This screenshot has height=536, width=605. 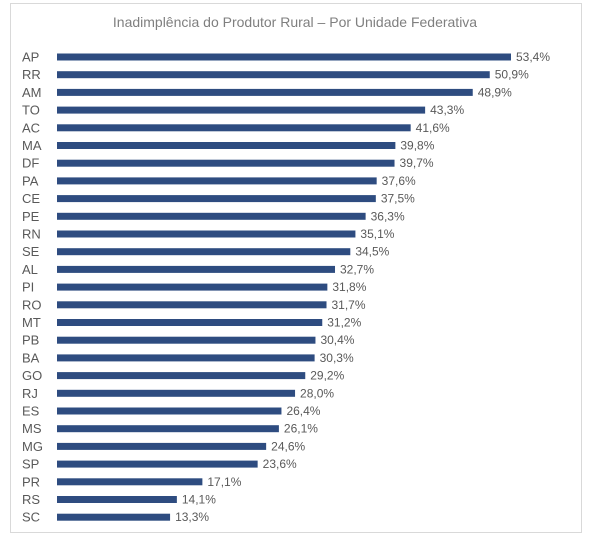 What do you see at coordinates (176, 393) in the screenshot?
I see `bar-rj` at bounding box center [176, 393].